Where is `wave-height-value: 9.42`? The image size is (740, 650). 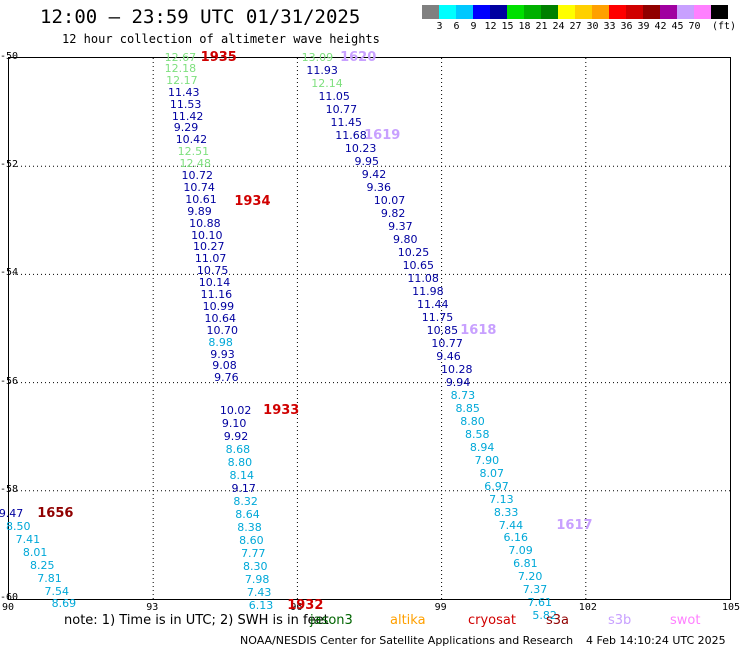 wave-height-value: 9.42 is located at coordinates (374, 174).